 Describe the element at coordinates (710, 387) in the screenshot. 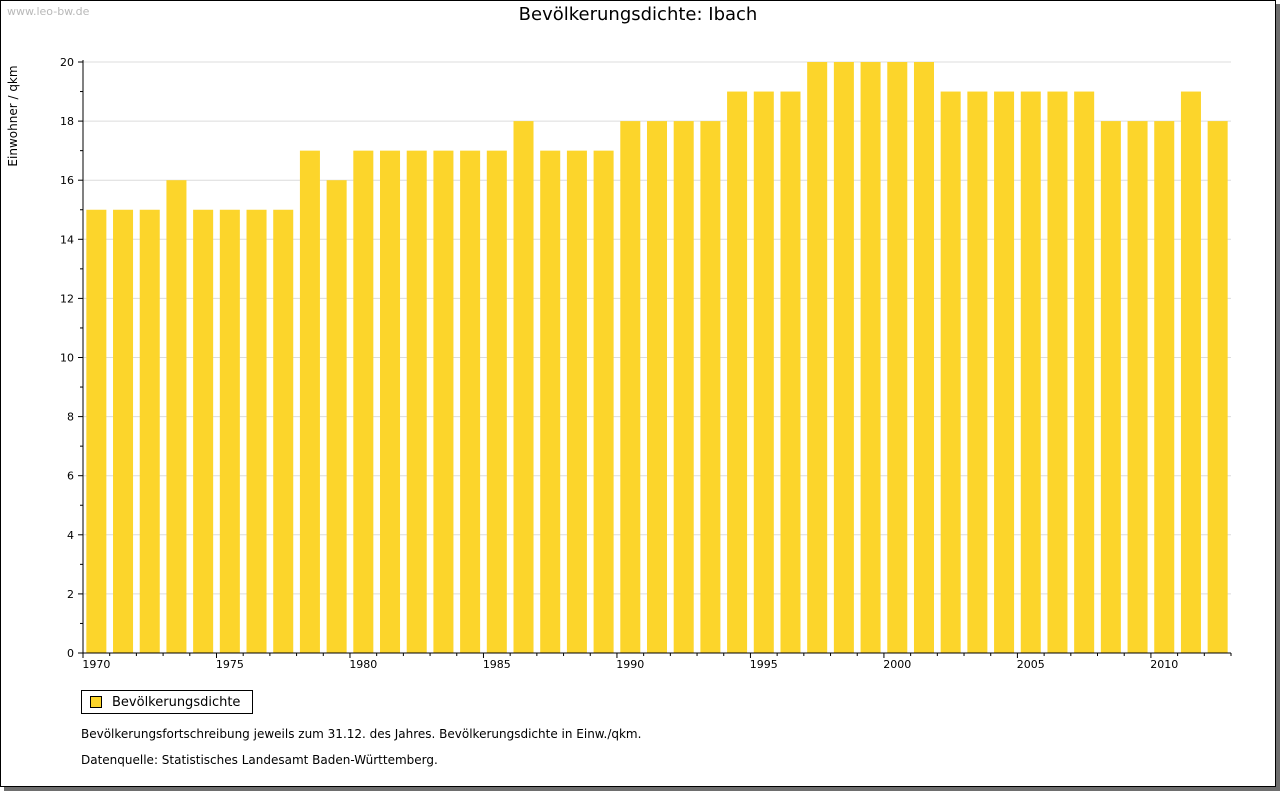

I see `bar-1993` at that location.